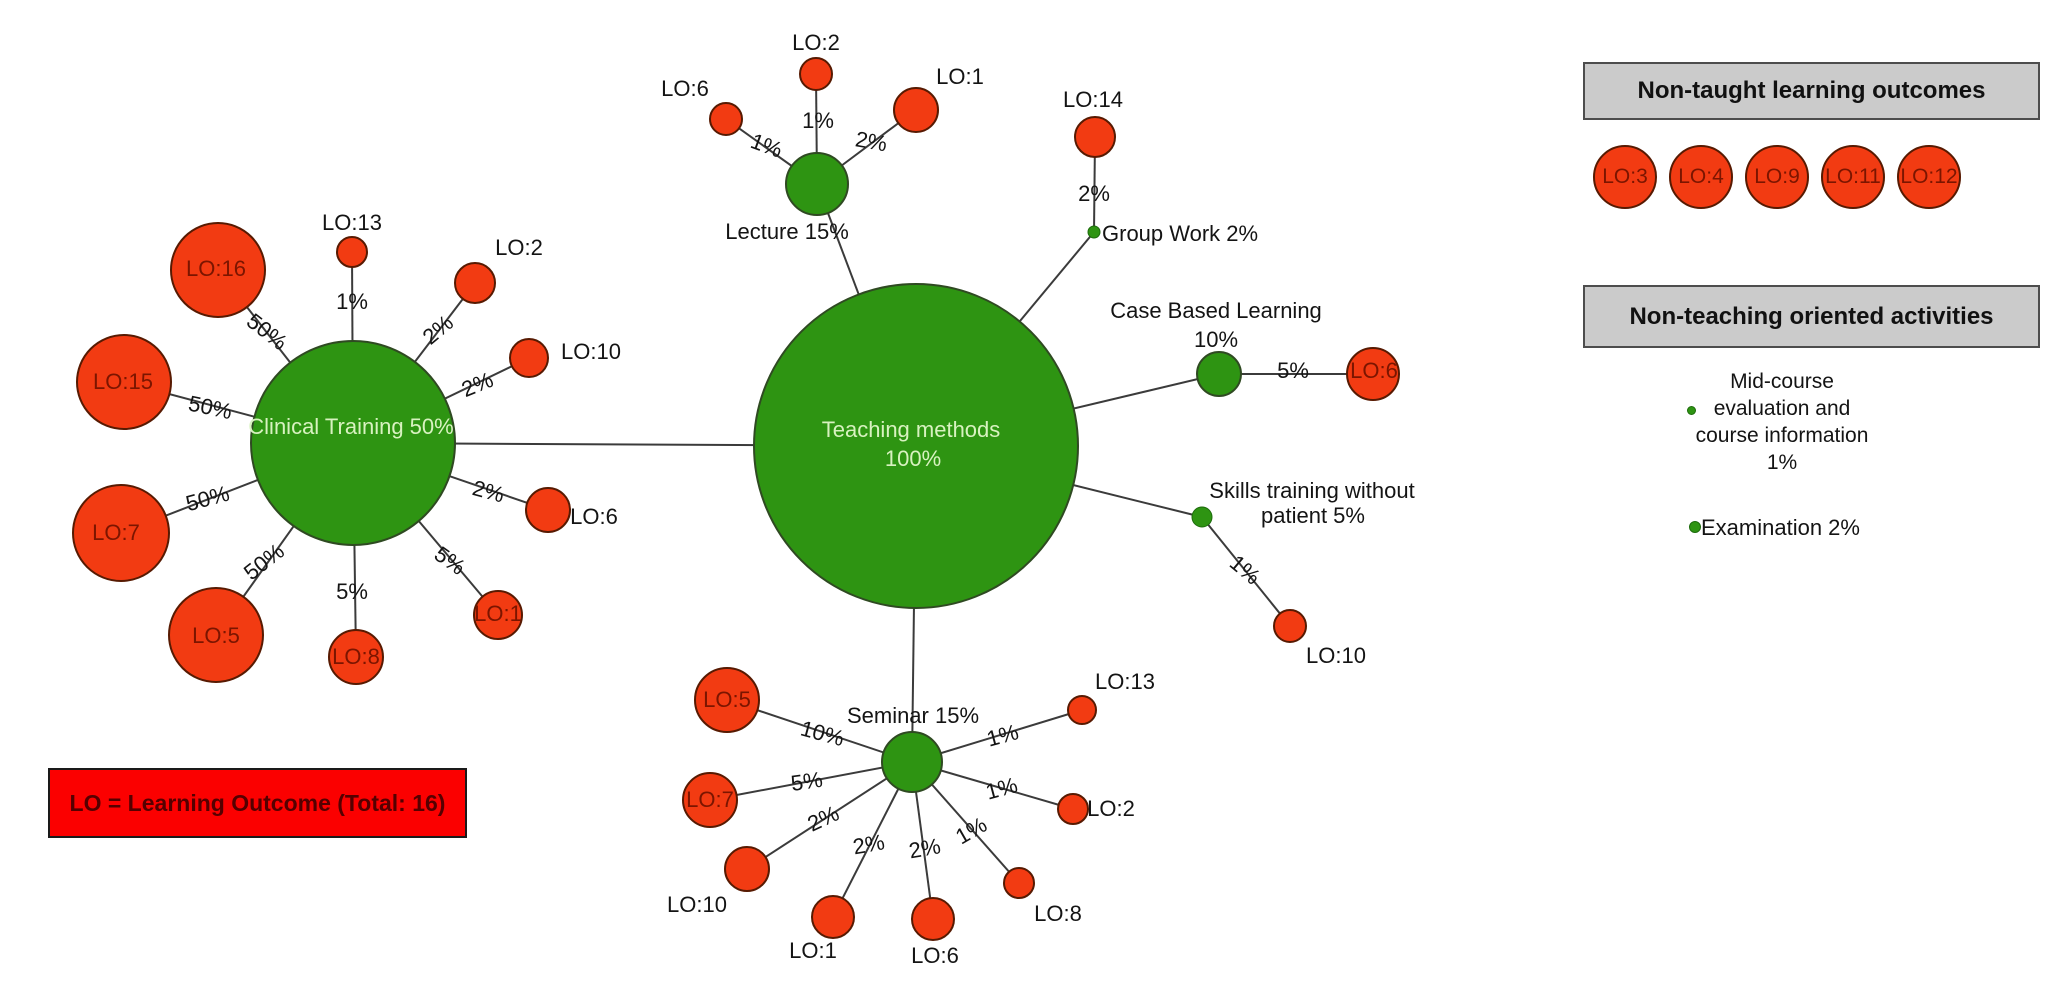 The width and height of the screenshot is (2059, 1001). What do you see at coordinates (1001, 788) in the screenshot?
I see `weight-seminar-lo2: 1%` at bounding box center [1001, 788].